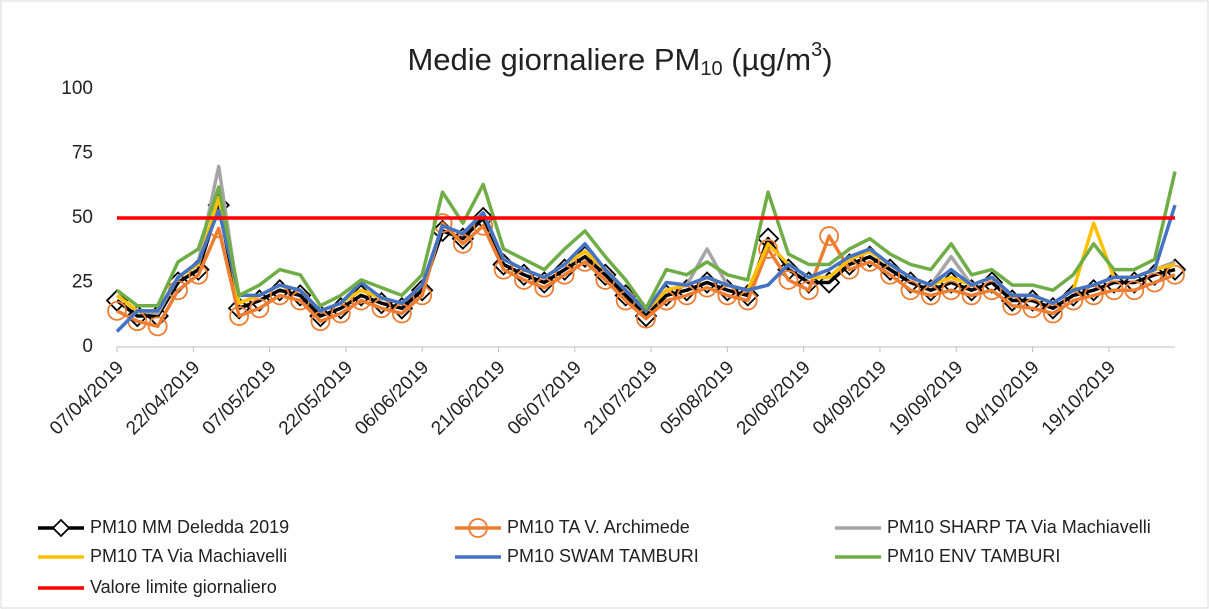  What do you see at coordinates (82, 153) in the screenshot?
I see `y-tick-label: 75` at bounding box center [82, 153].